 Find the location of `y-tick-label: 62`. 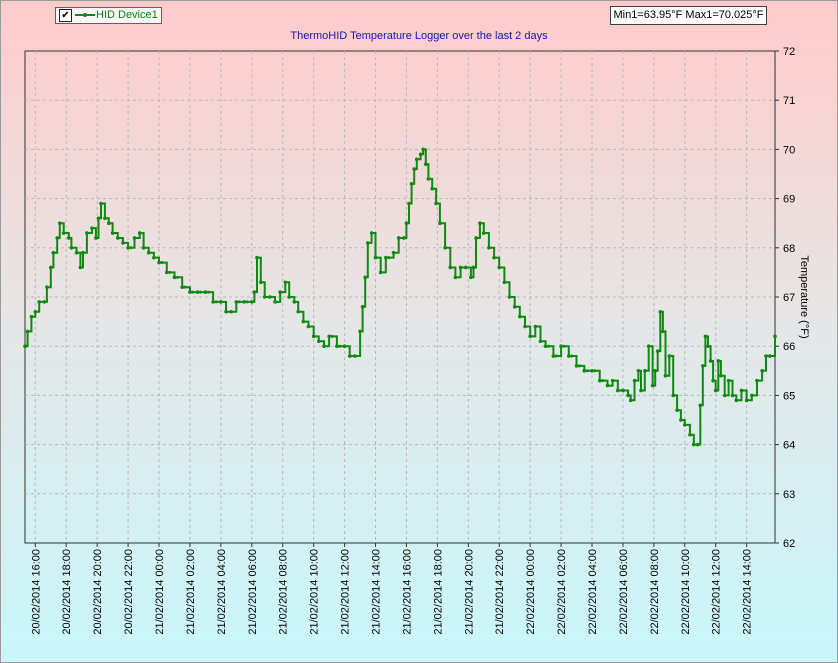

y-tick-label: 62 is located at coordinates (789, 544).